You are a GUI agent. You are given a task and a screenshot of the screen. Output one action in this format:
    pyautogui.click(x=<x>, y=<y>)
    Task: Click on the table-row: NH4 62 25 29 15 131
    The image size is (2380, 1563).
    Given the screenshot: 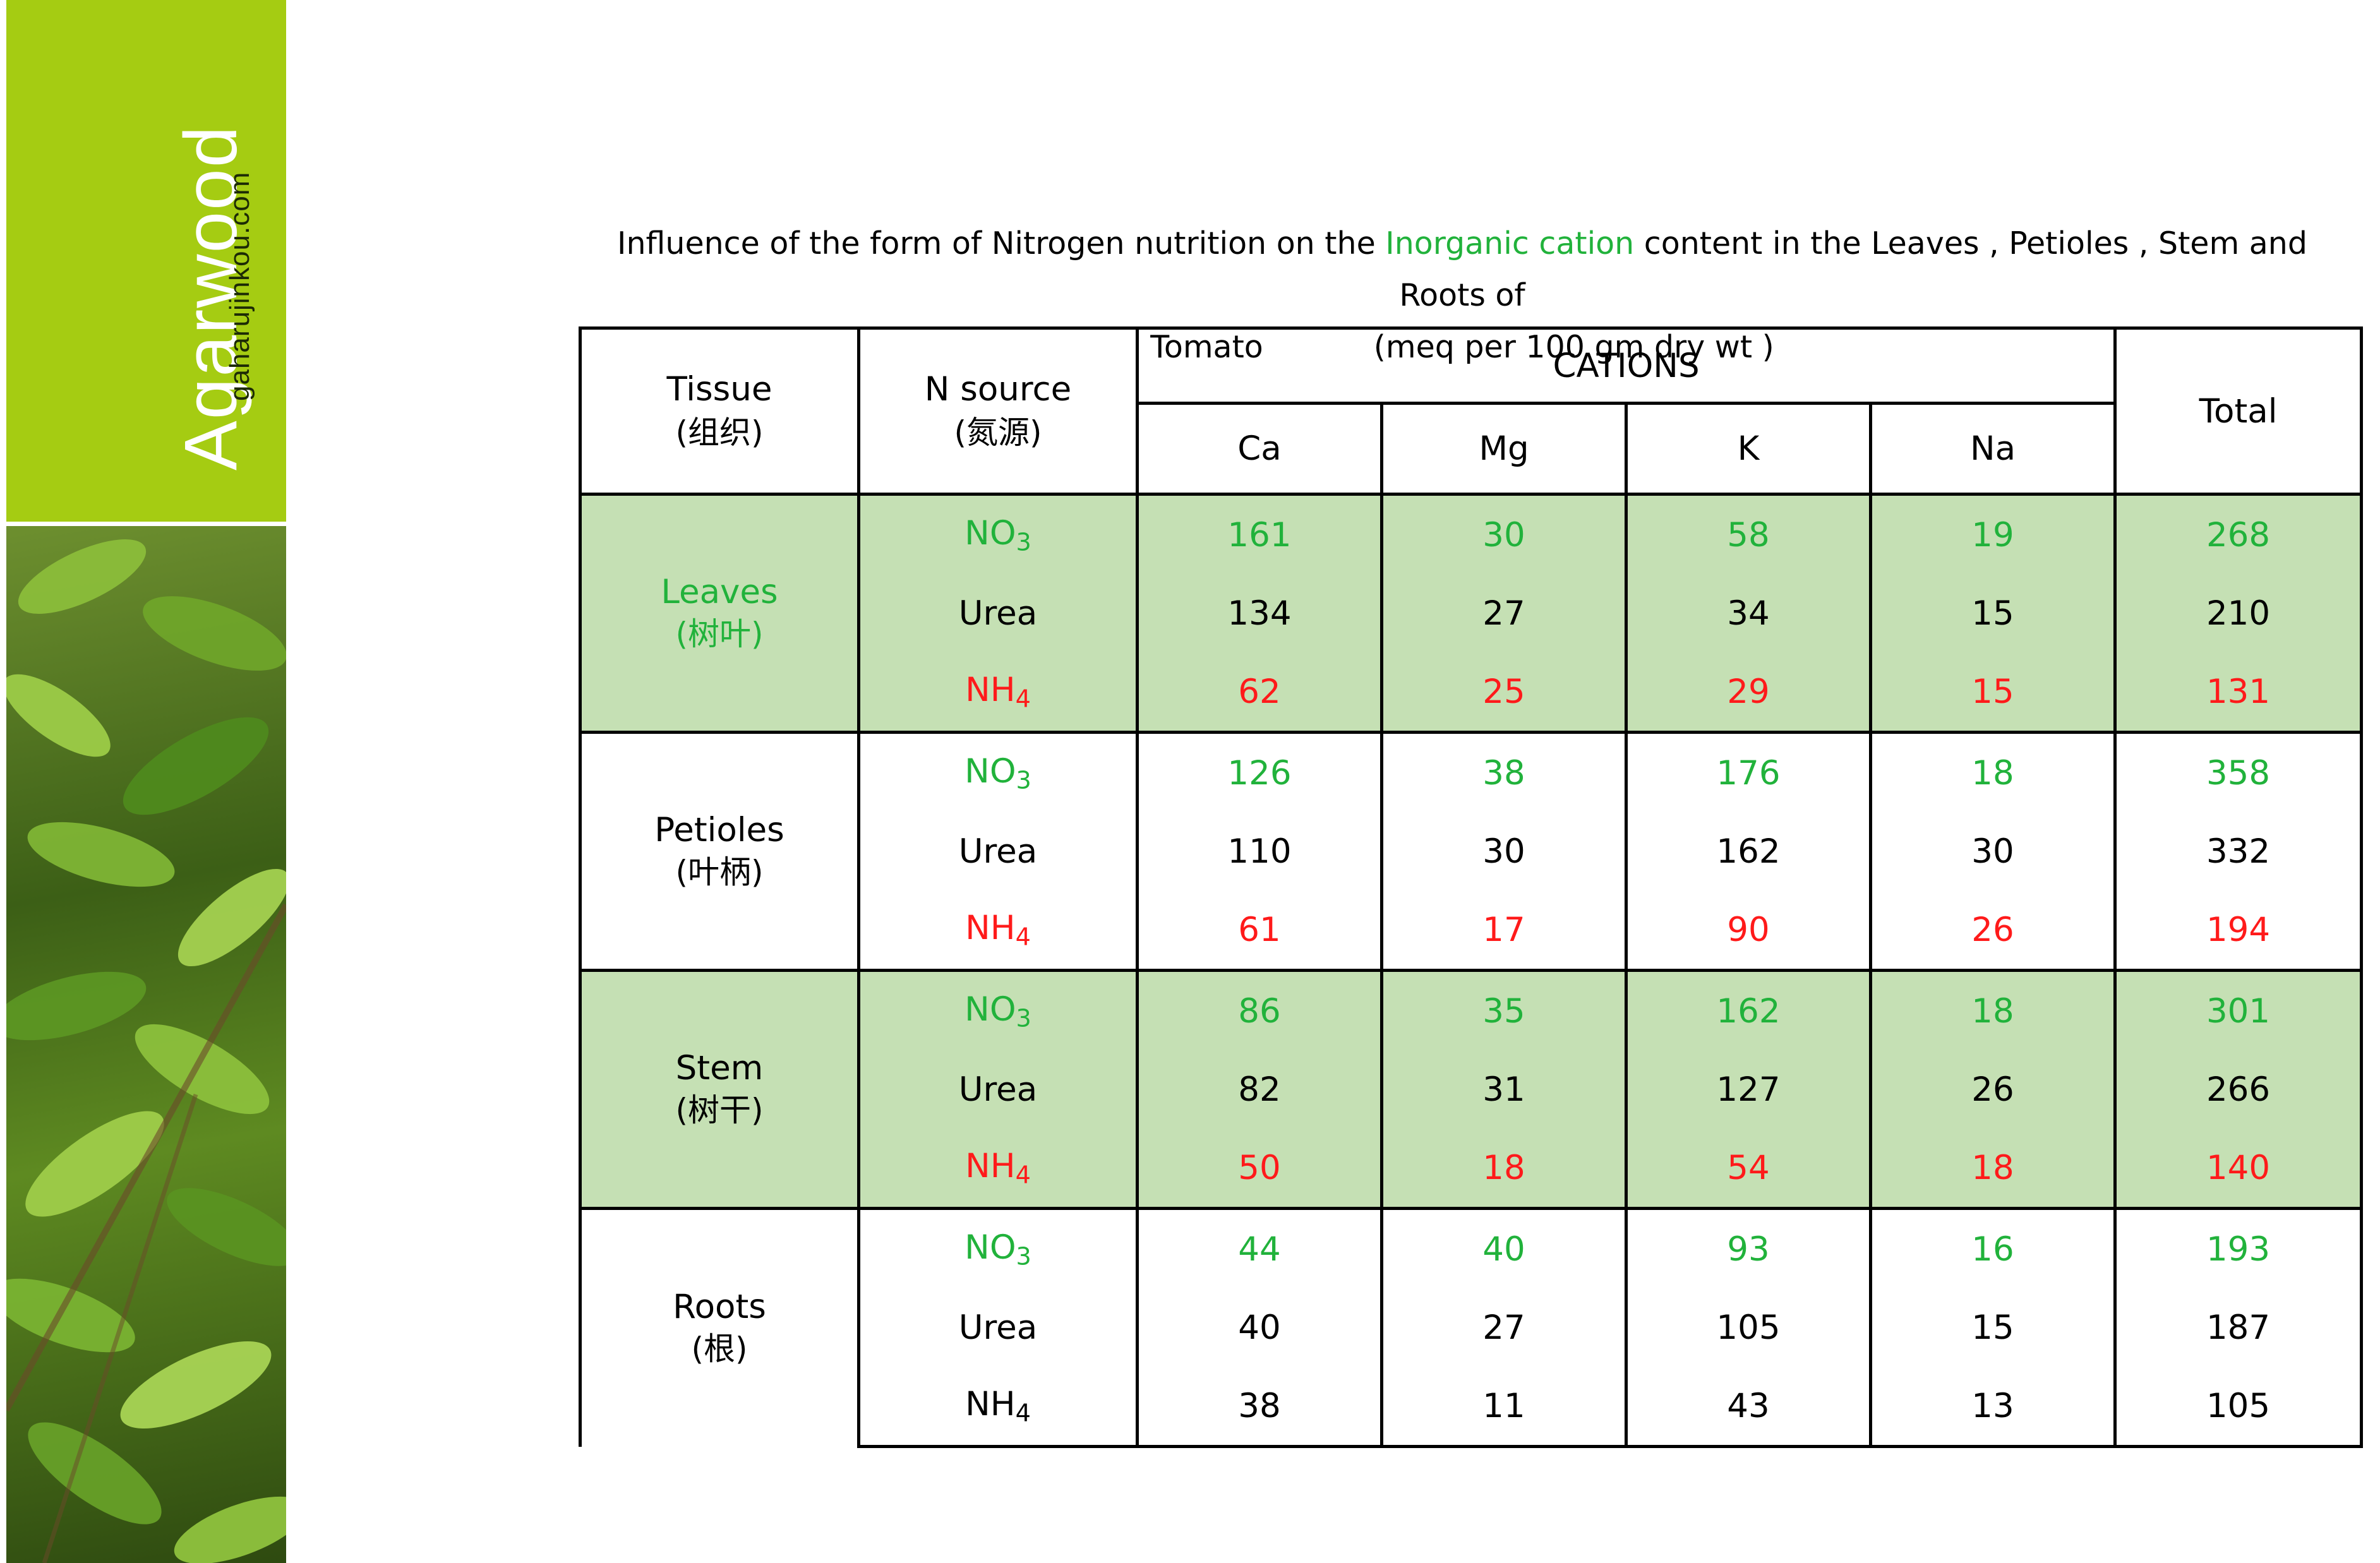 What is the action you would take?
    pyautogui.click(x=1472, y=693)
    